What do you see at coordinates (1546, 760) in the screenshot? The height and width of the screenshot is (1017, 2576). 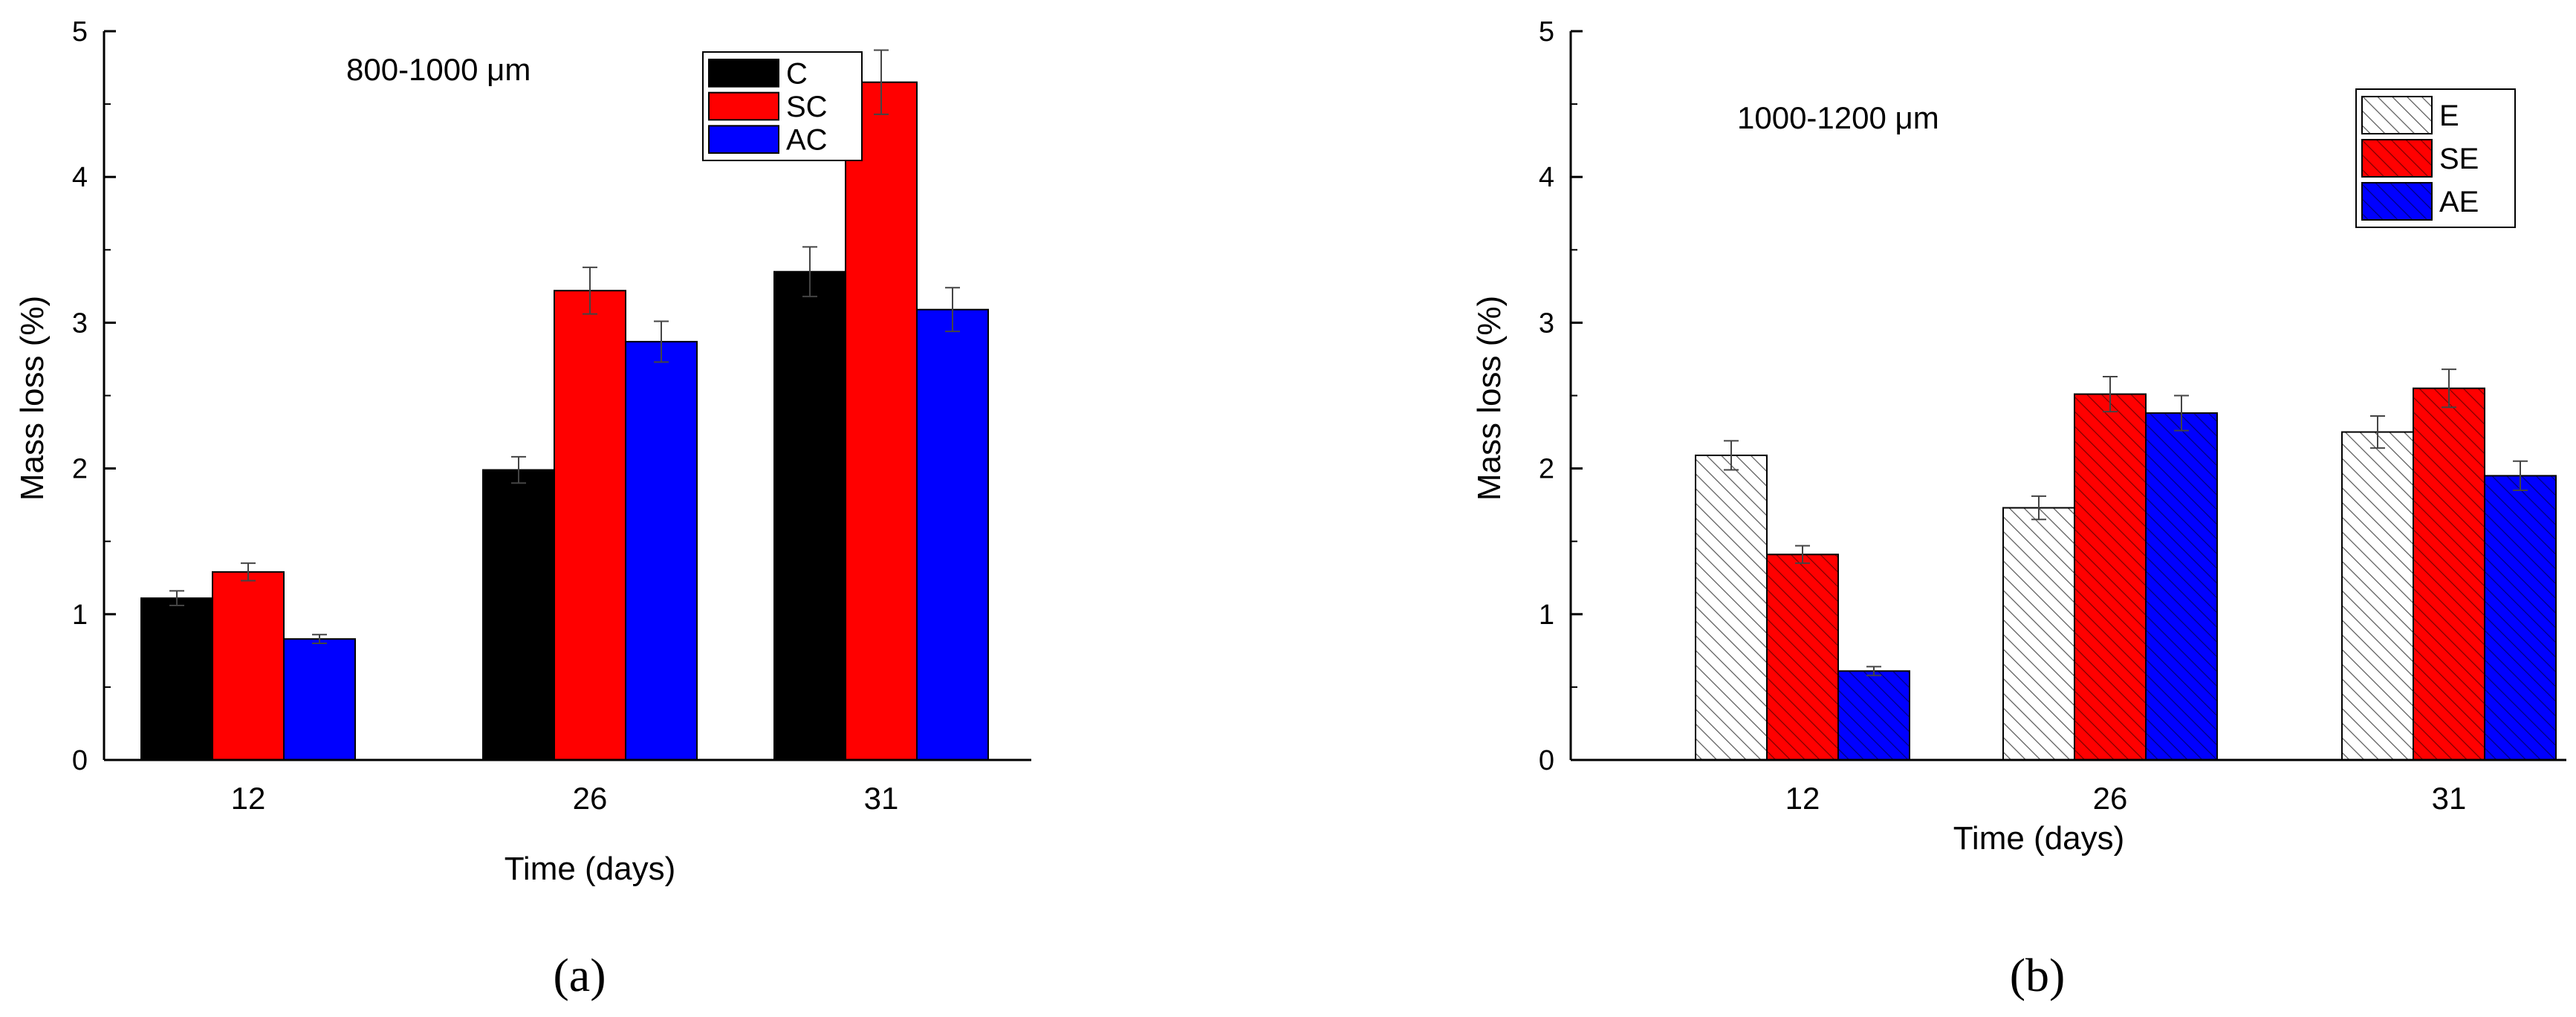 I see `y-tick-label-b: 0` at bounding box center [1546, 760].